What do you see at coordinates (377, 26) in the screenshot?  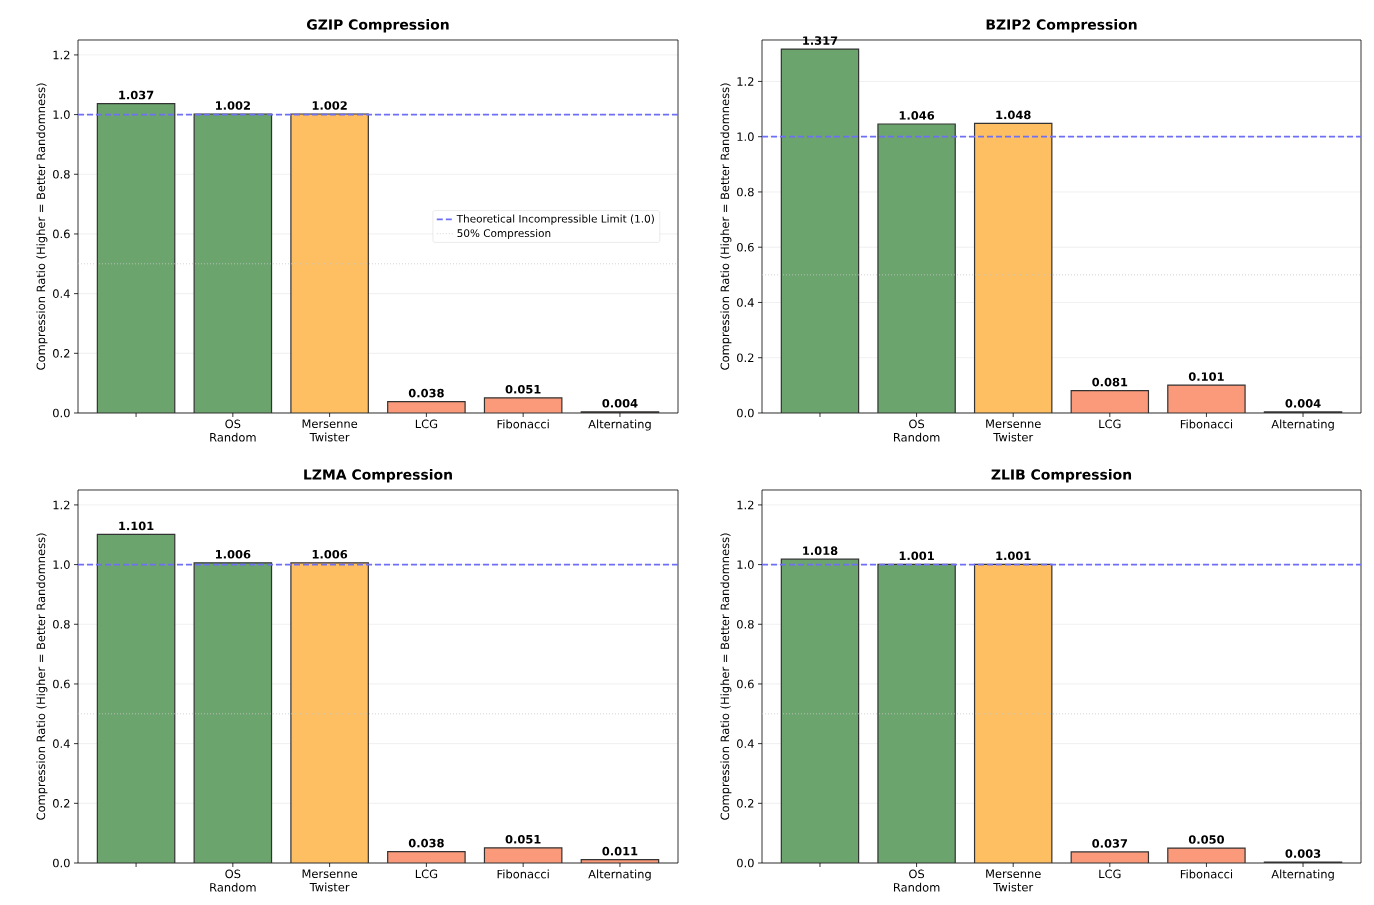 I see `chart-title: GZIP Compression` at bounding box center [377, 26].